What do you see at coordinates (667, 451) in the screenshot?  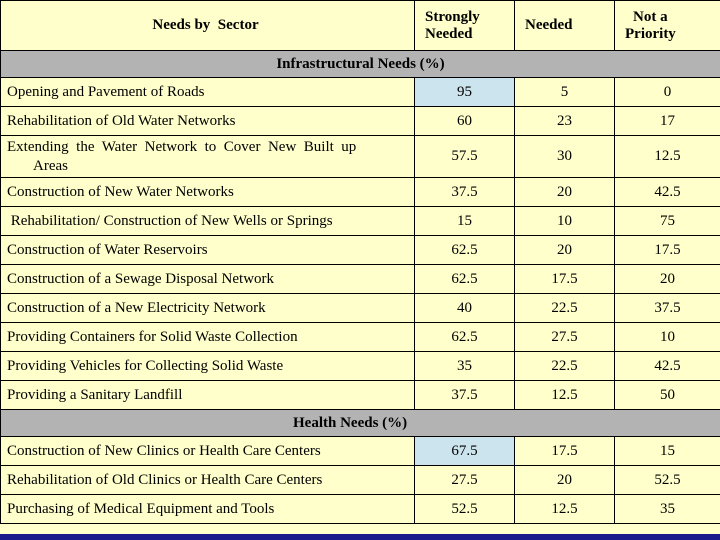 I see `cell-not-priority: 15` at bounding box center [667, 451].